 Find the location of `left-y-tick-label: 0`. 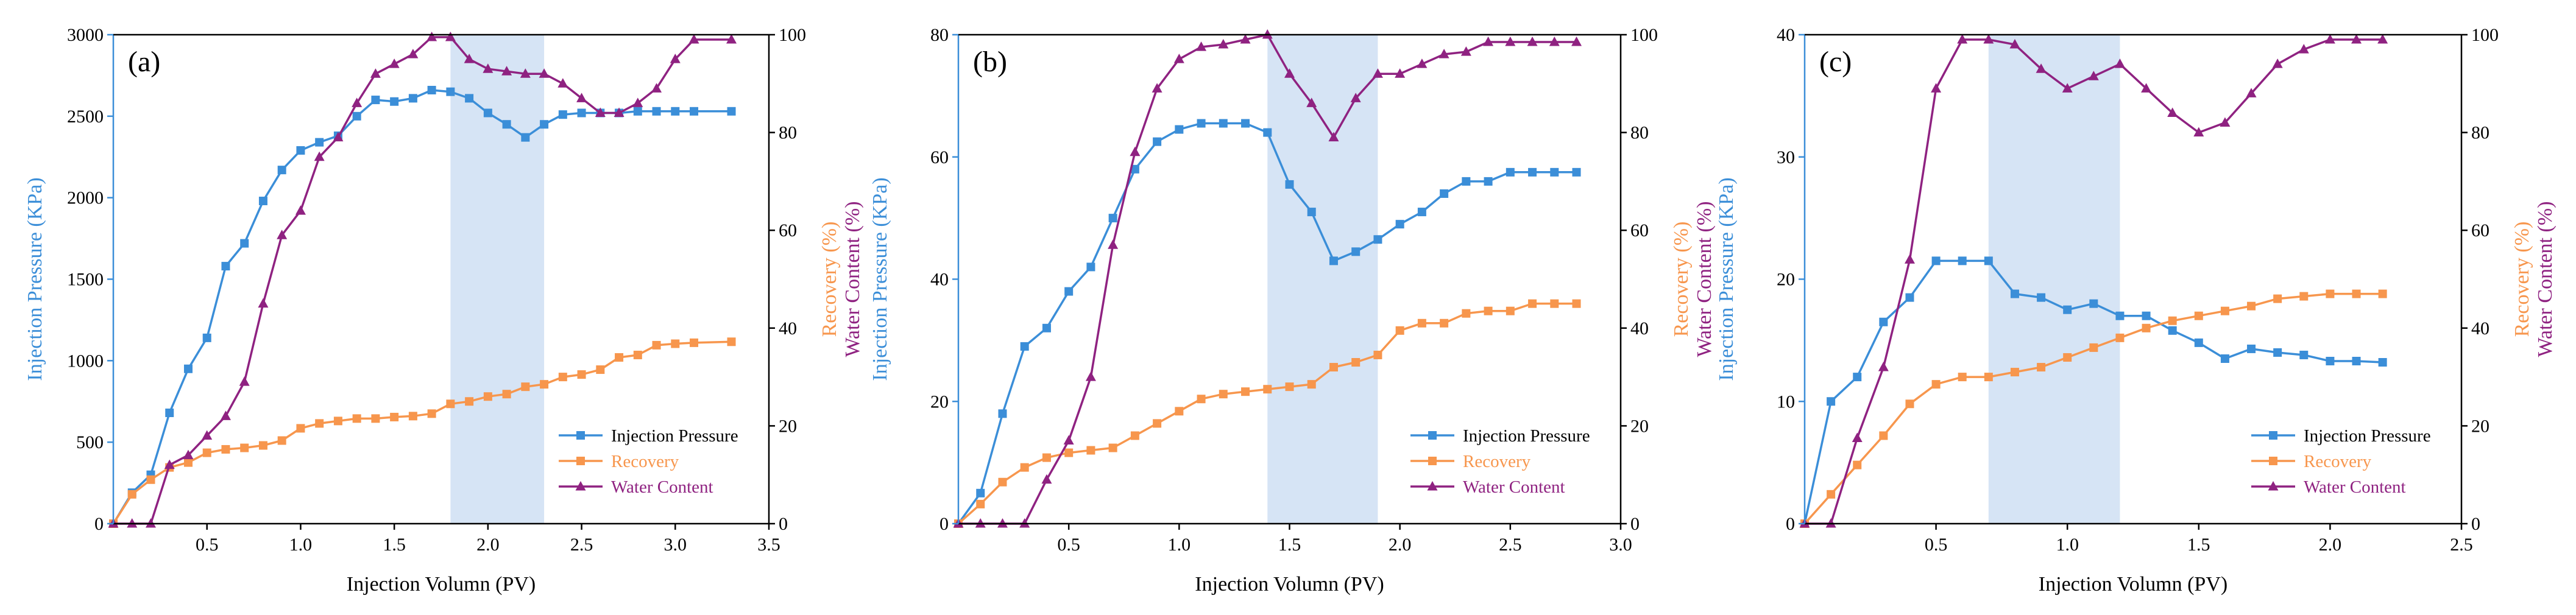

left-y-tick-label: 0 is located at coordinates (944, 524).